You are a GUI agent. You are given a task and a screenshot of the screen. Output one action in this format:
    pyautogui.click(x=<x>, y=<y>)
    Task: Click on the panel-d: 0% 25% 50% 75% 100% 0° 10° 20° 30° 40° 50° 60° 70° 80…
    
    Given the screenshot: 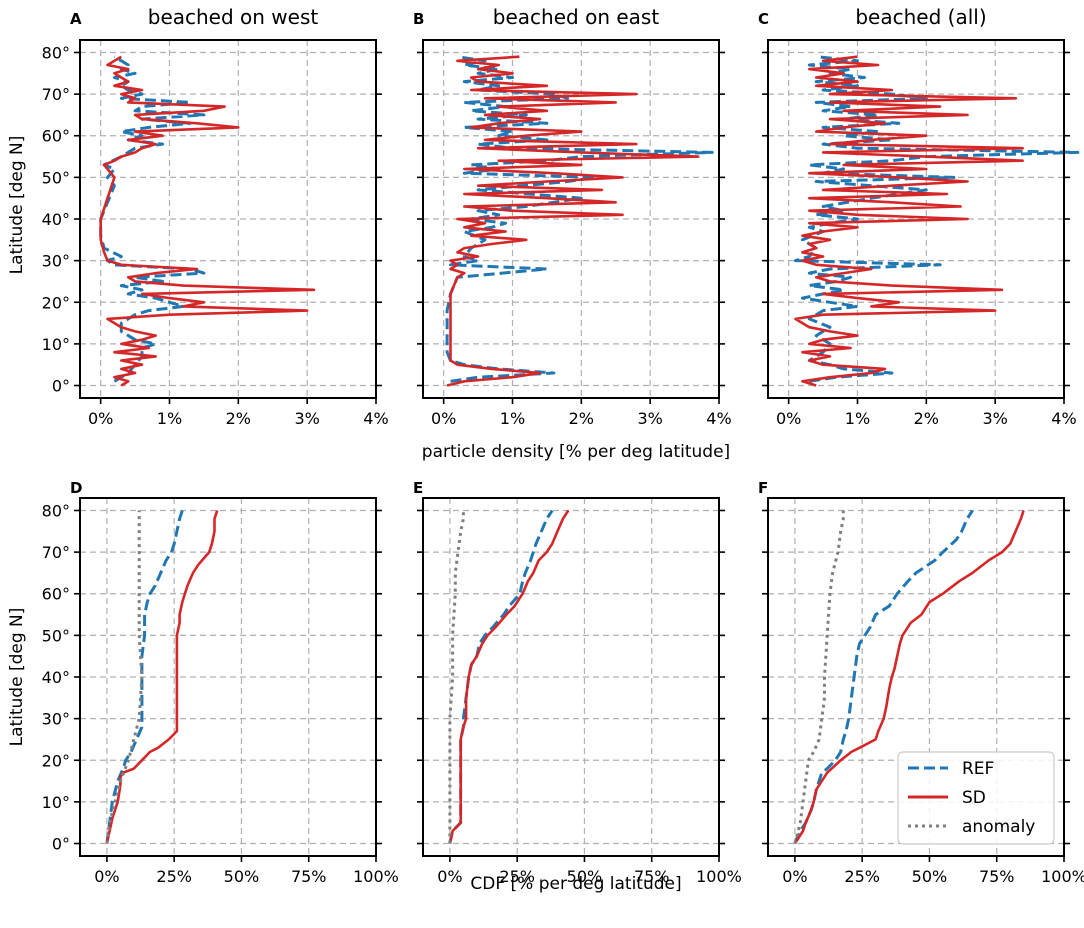 What is the action you would take?
    pyautogui.click(x=220, y=691)
    